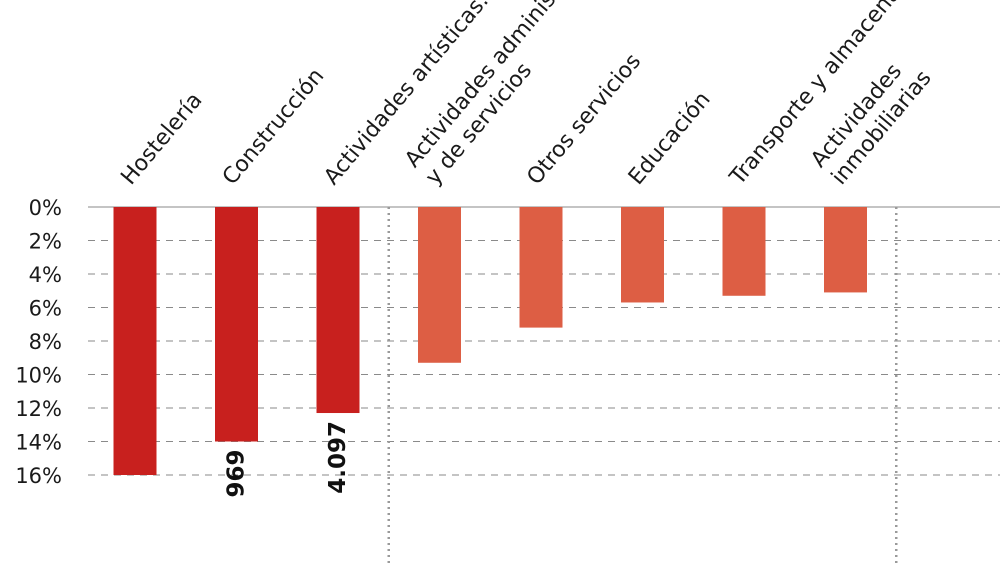  I want to click on category-label-line: Educación, so click(670, 138).